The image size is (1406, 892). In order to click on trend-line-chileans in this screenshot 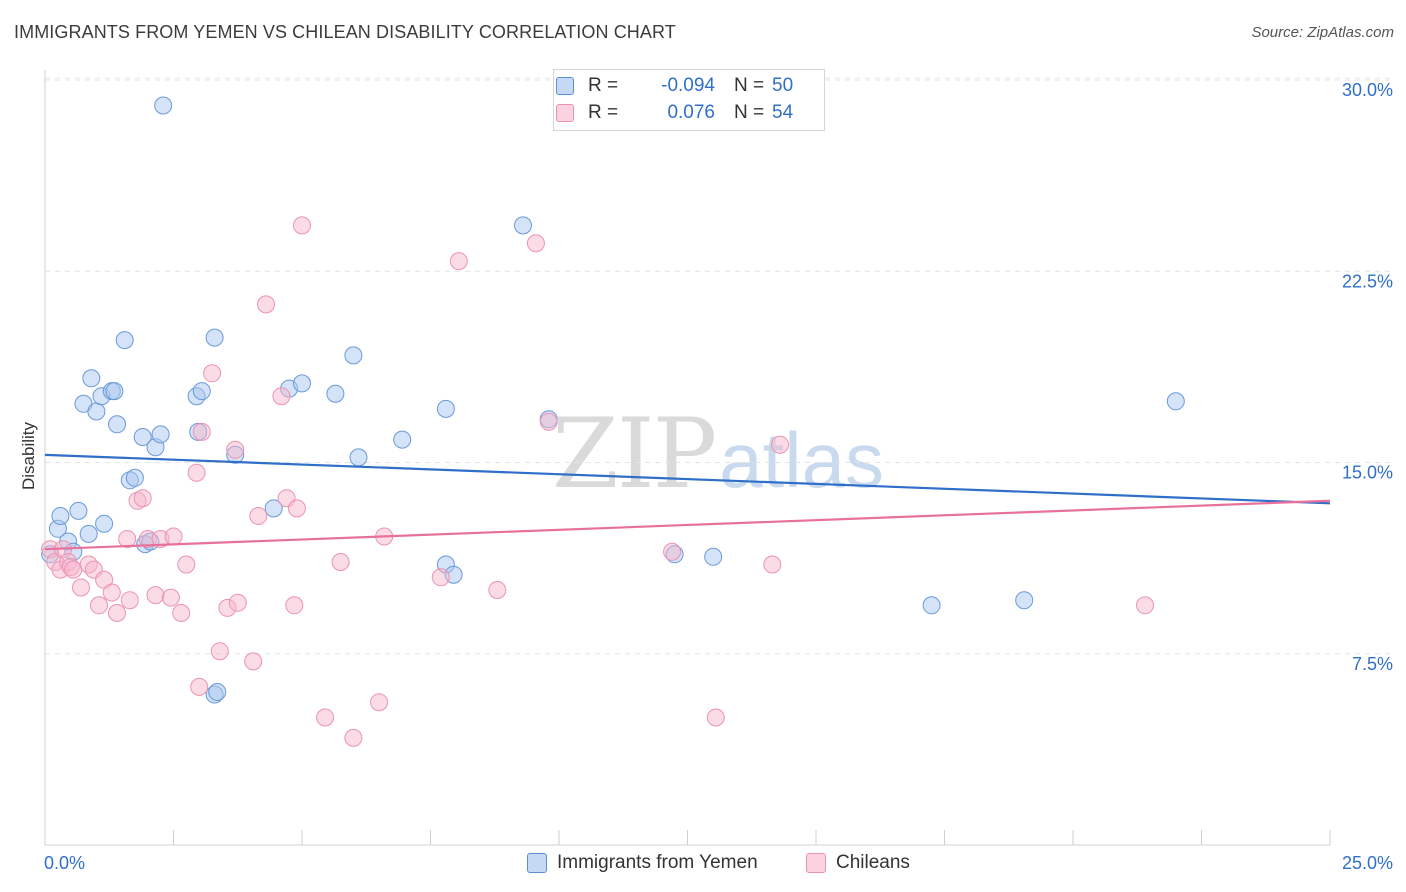, I will do `click(687, 525)`.